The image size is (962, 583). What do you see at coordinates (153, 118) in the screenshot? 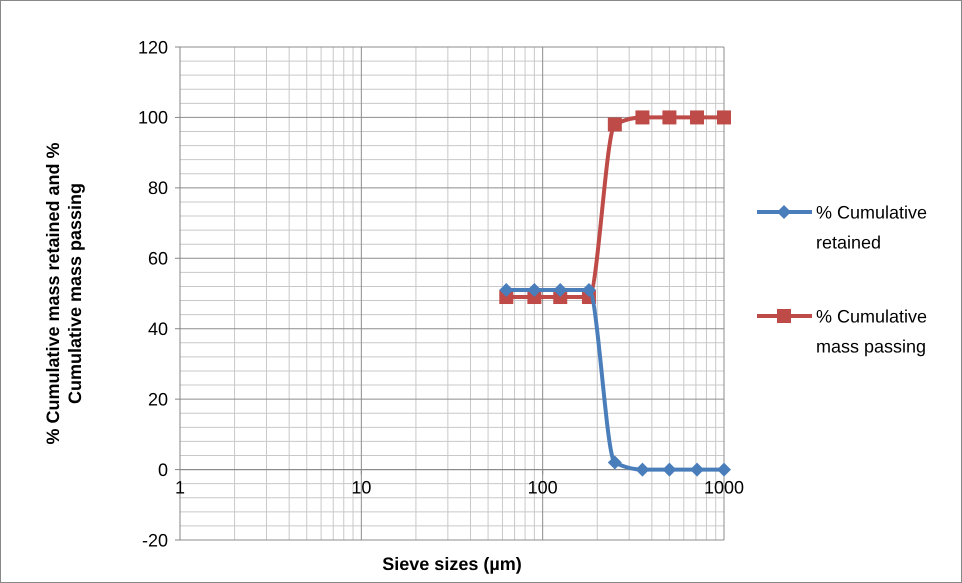
I see `y-tick-label: 100` at bounding box center [153, 118].